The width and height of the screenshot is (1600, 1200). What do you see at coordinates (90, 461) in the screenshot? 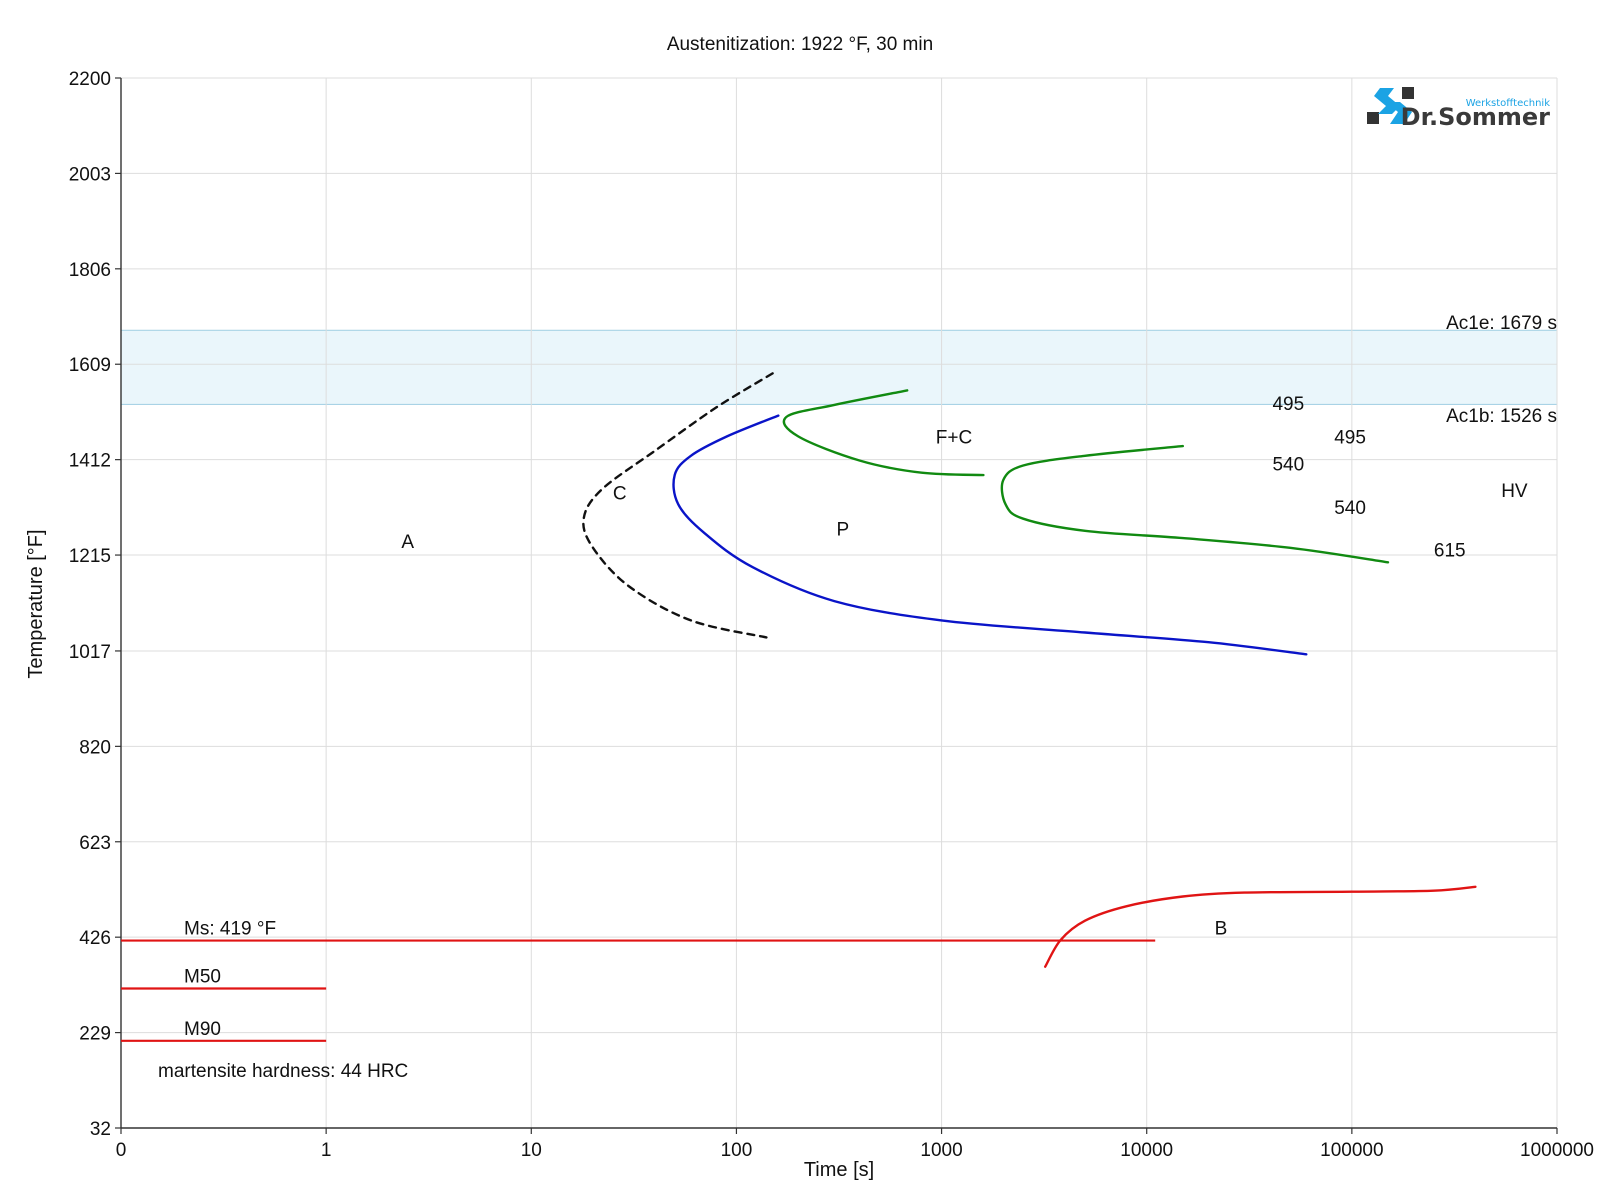
I see `y-tick-label: 1412` at bounding box center [90, 461].